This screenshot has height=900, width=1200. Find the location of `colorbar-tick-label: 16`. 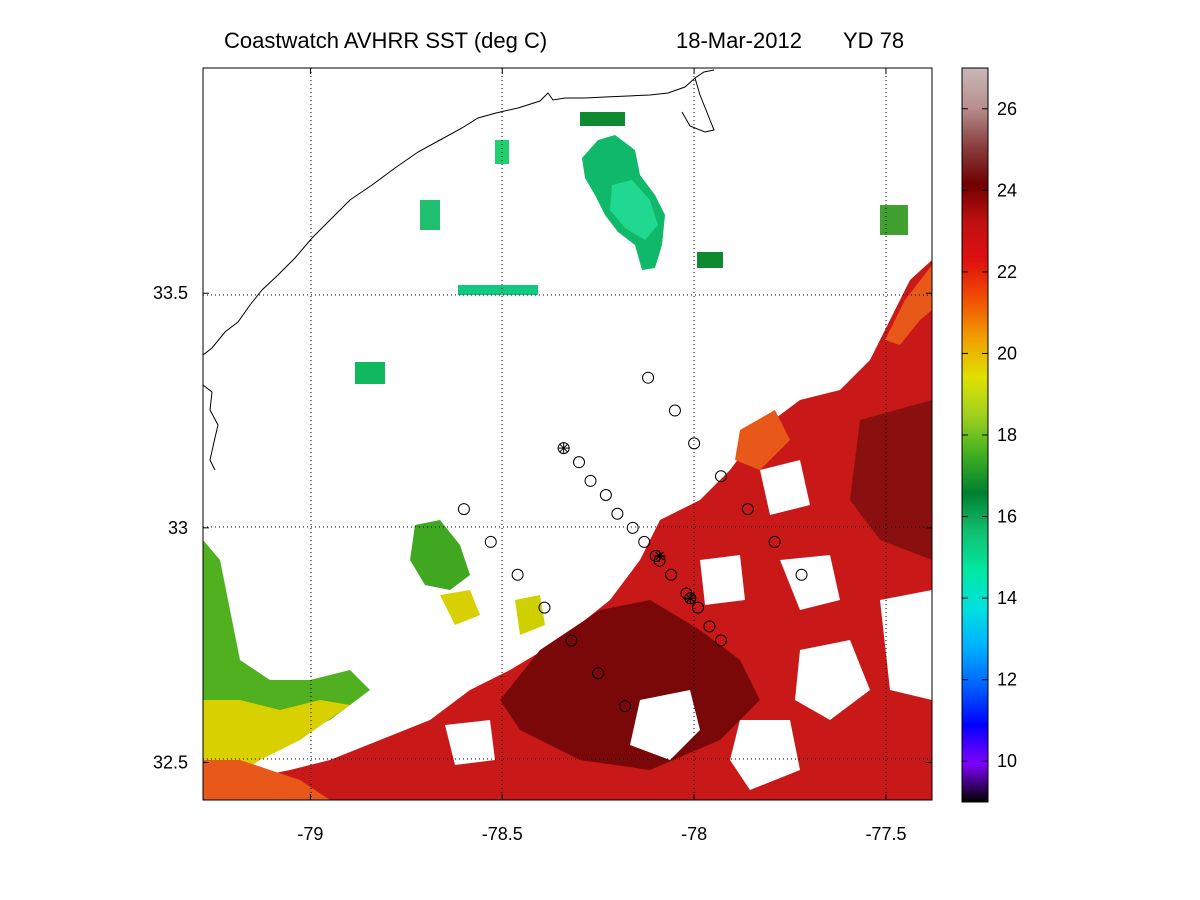

colorbar-tick-label: 16 is located at coordinates (1007, 517).